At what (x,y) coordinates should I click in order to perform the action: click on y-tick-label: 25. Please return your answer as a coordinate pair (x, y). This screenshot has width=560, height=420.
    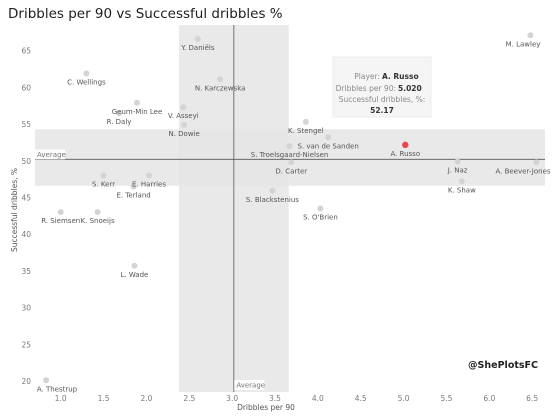
    Looking at the image, I should click on (26, 344).